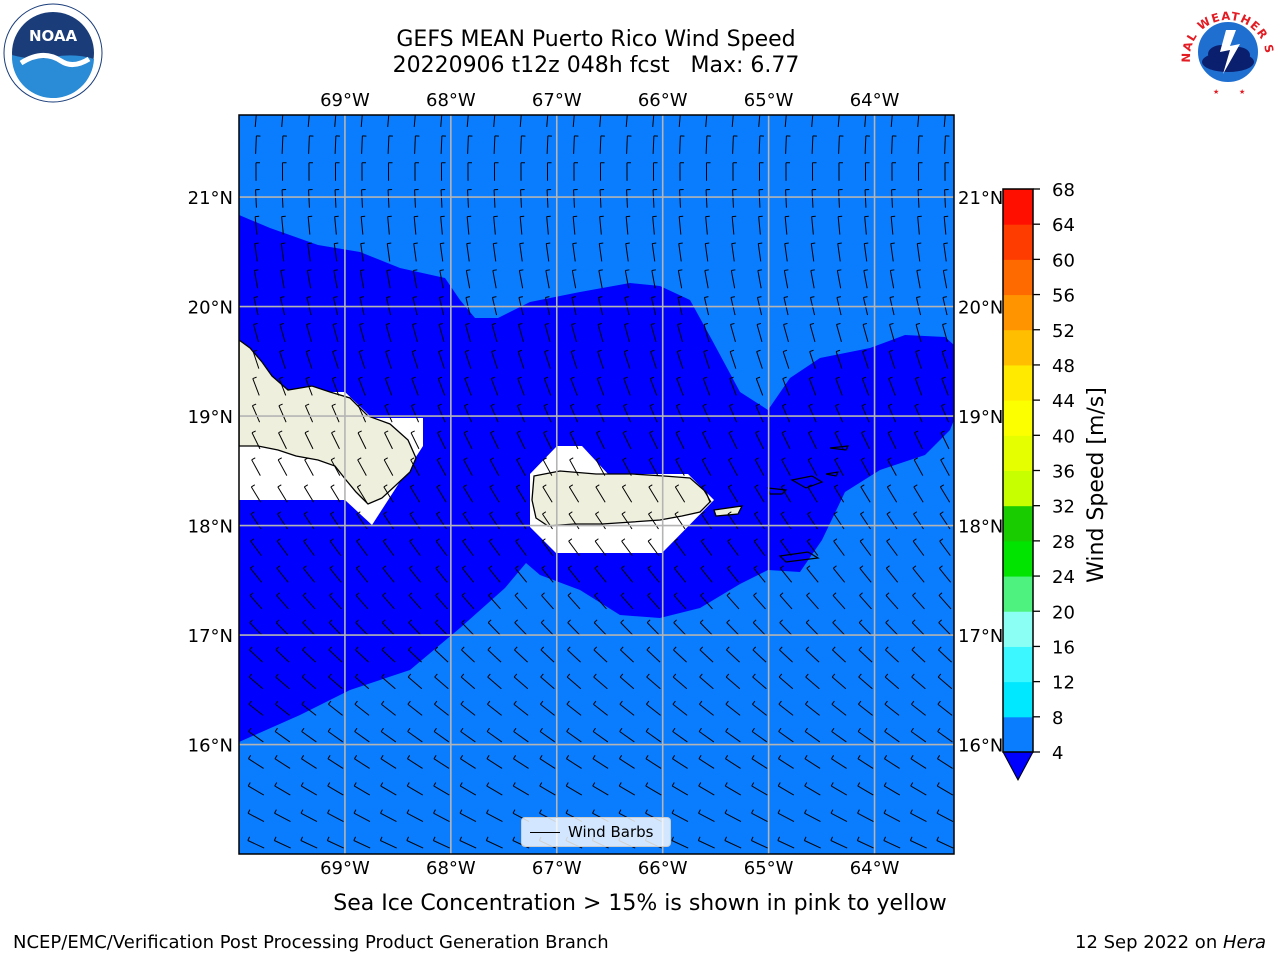 This screenshot has width=1280, height=960. What do you see at coordinates (451, 100) in the screenshot?
I see `lon-label-top: 68°W` at bounding box center [451, 100].